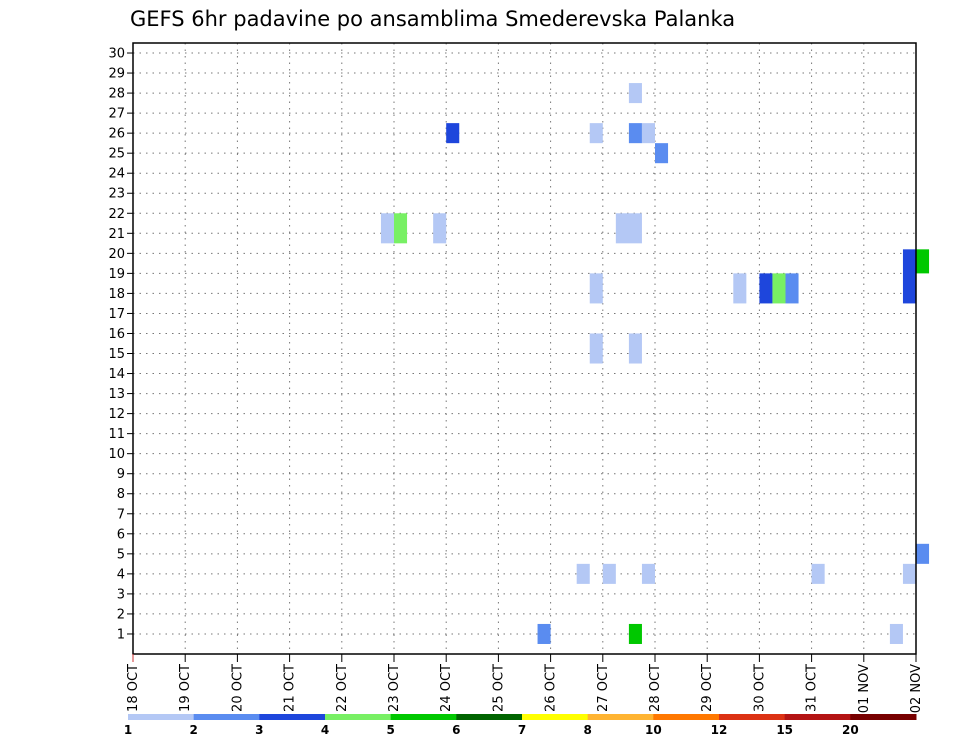  What do you see at coordinates (116, 94) in the screenshot?
I see `y-tick-label: 28` at bounding box center [116, 94].